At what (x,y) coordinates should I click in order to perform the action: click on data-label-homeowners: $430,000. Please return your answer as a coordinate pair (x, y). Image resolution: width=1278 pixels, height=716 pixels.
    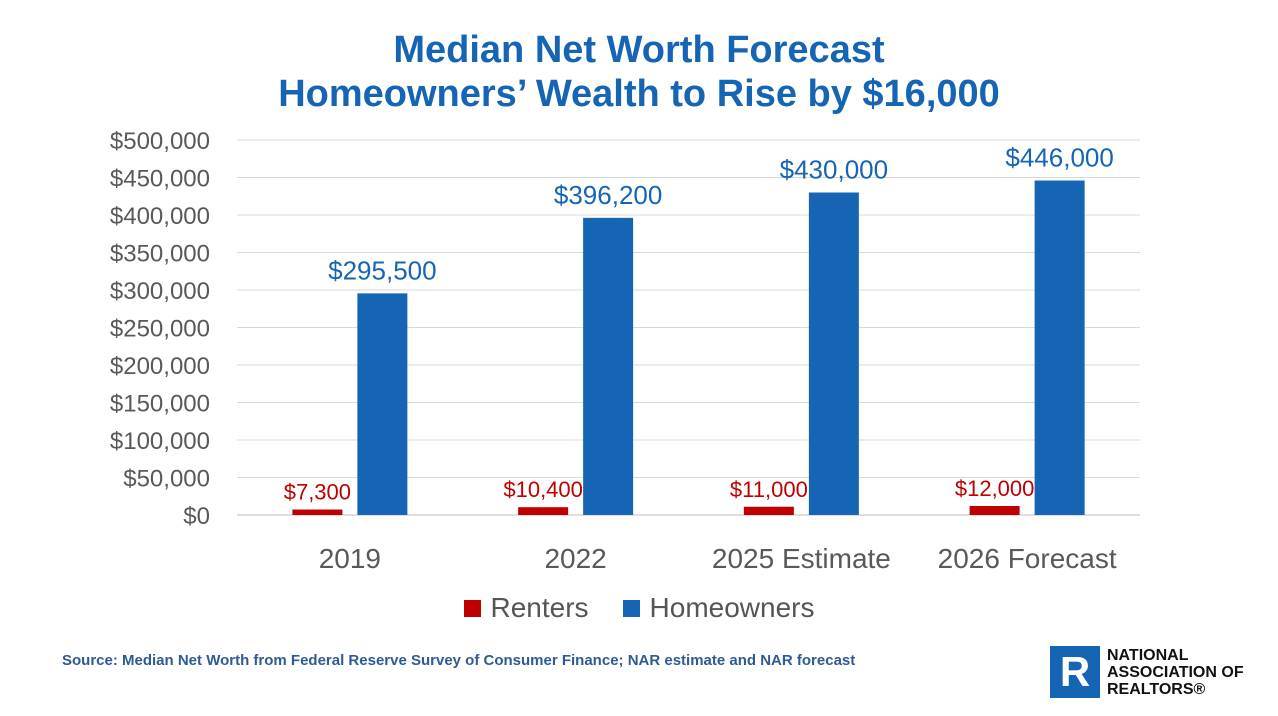
    Looking at the image, I should click on (834, 170).